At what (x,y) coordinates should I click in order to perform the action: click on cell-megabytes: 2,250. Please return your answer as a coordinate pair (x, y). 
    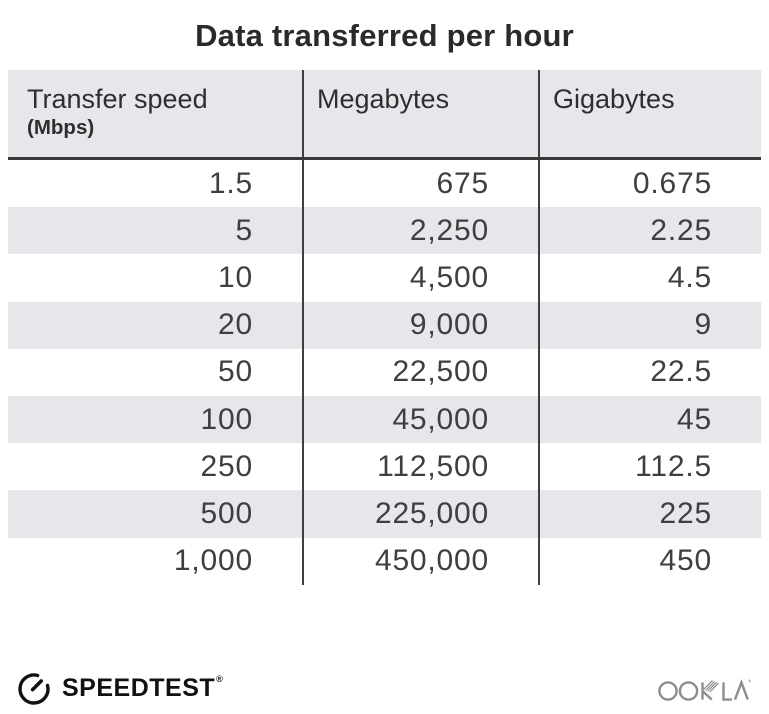
    Looking at the image, I should click on (420, 231).